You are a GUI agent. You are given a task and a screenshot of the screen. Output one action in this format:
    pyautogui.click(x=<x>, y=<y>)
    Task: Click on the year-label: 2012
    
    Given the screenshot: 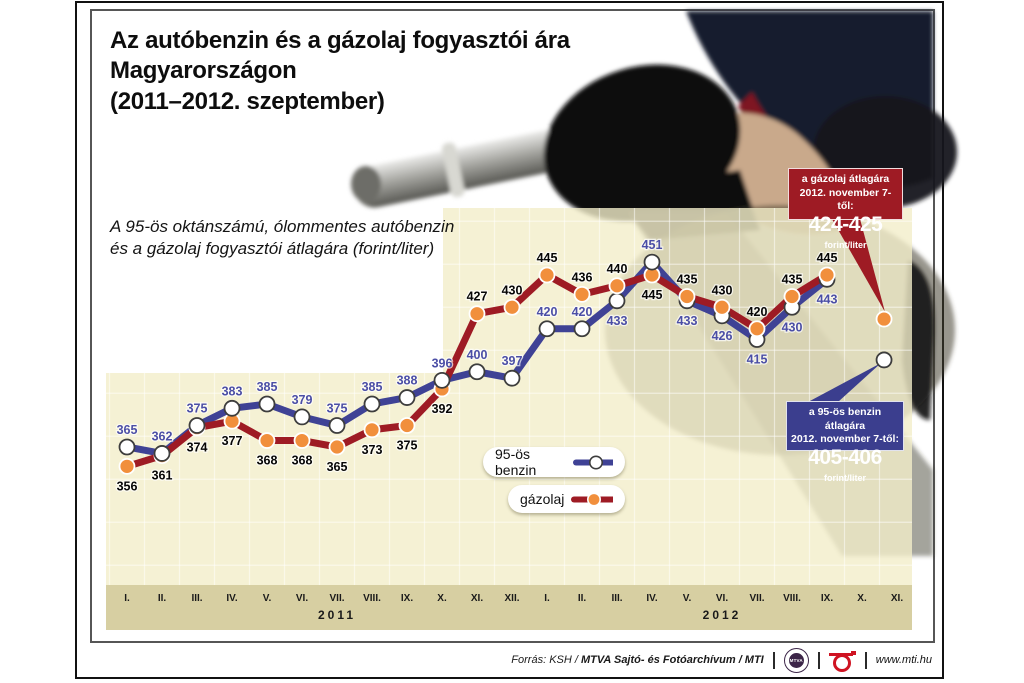 What is the action you would take?
    pyautogui.click(x=722, y=615)
    